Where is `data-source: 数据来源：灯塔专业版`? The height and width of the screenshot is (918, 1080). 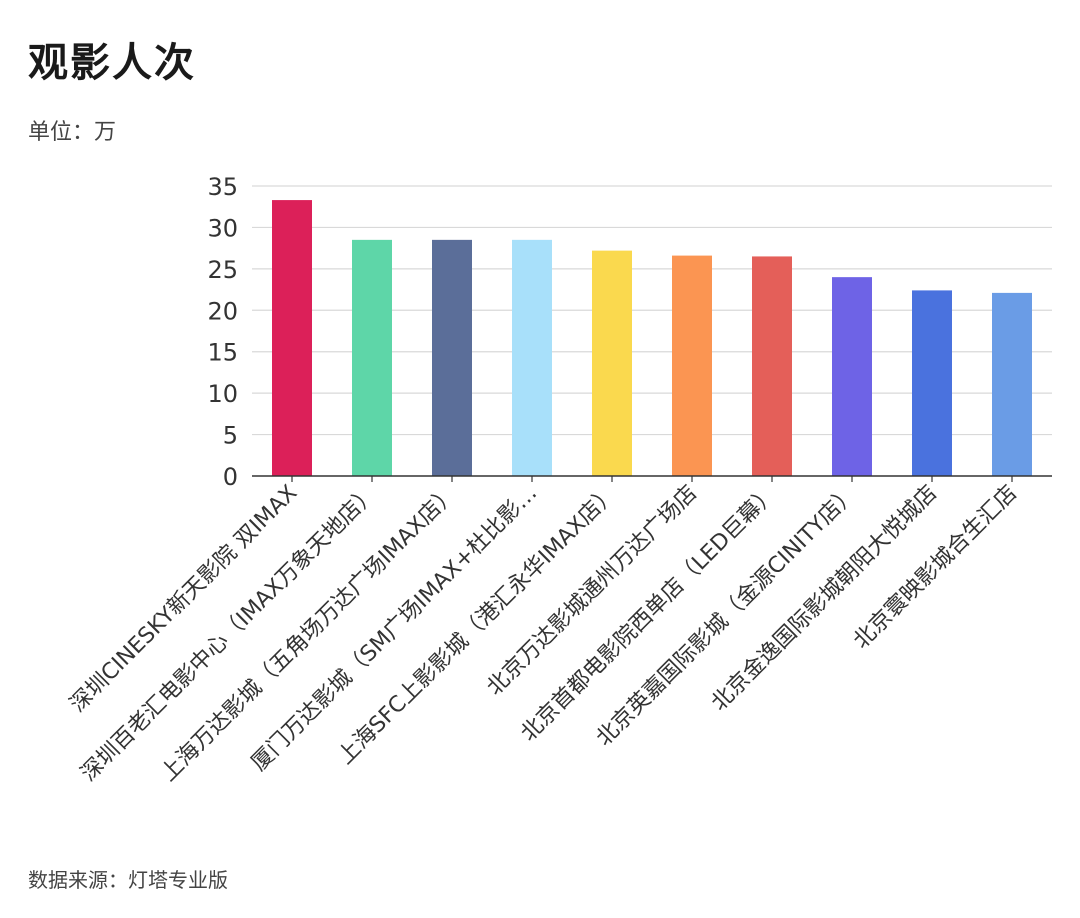
data-source: 数据来源：灯塔专业版 is located at coordinates (128, 880).